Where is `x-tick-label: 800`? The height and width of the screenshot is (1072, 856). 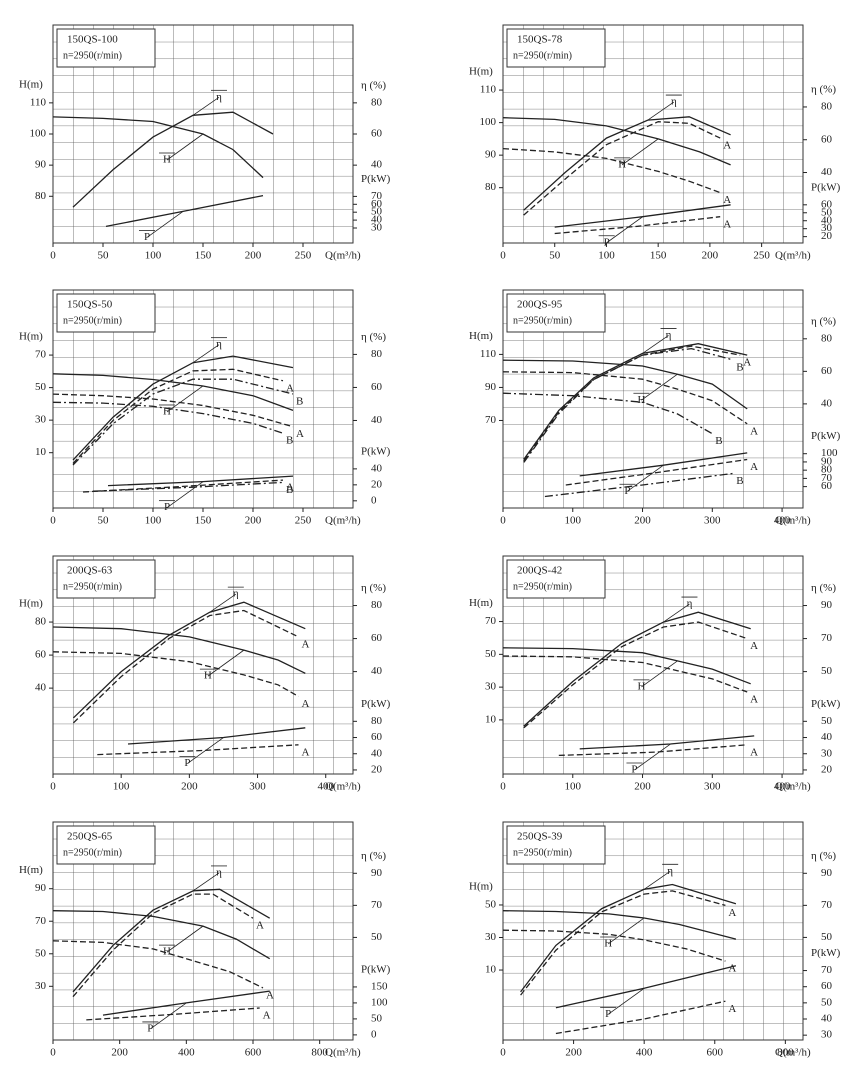 x-tick-label: 800 is located at coordinates (785, 1053).